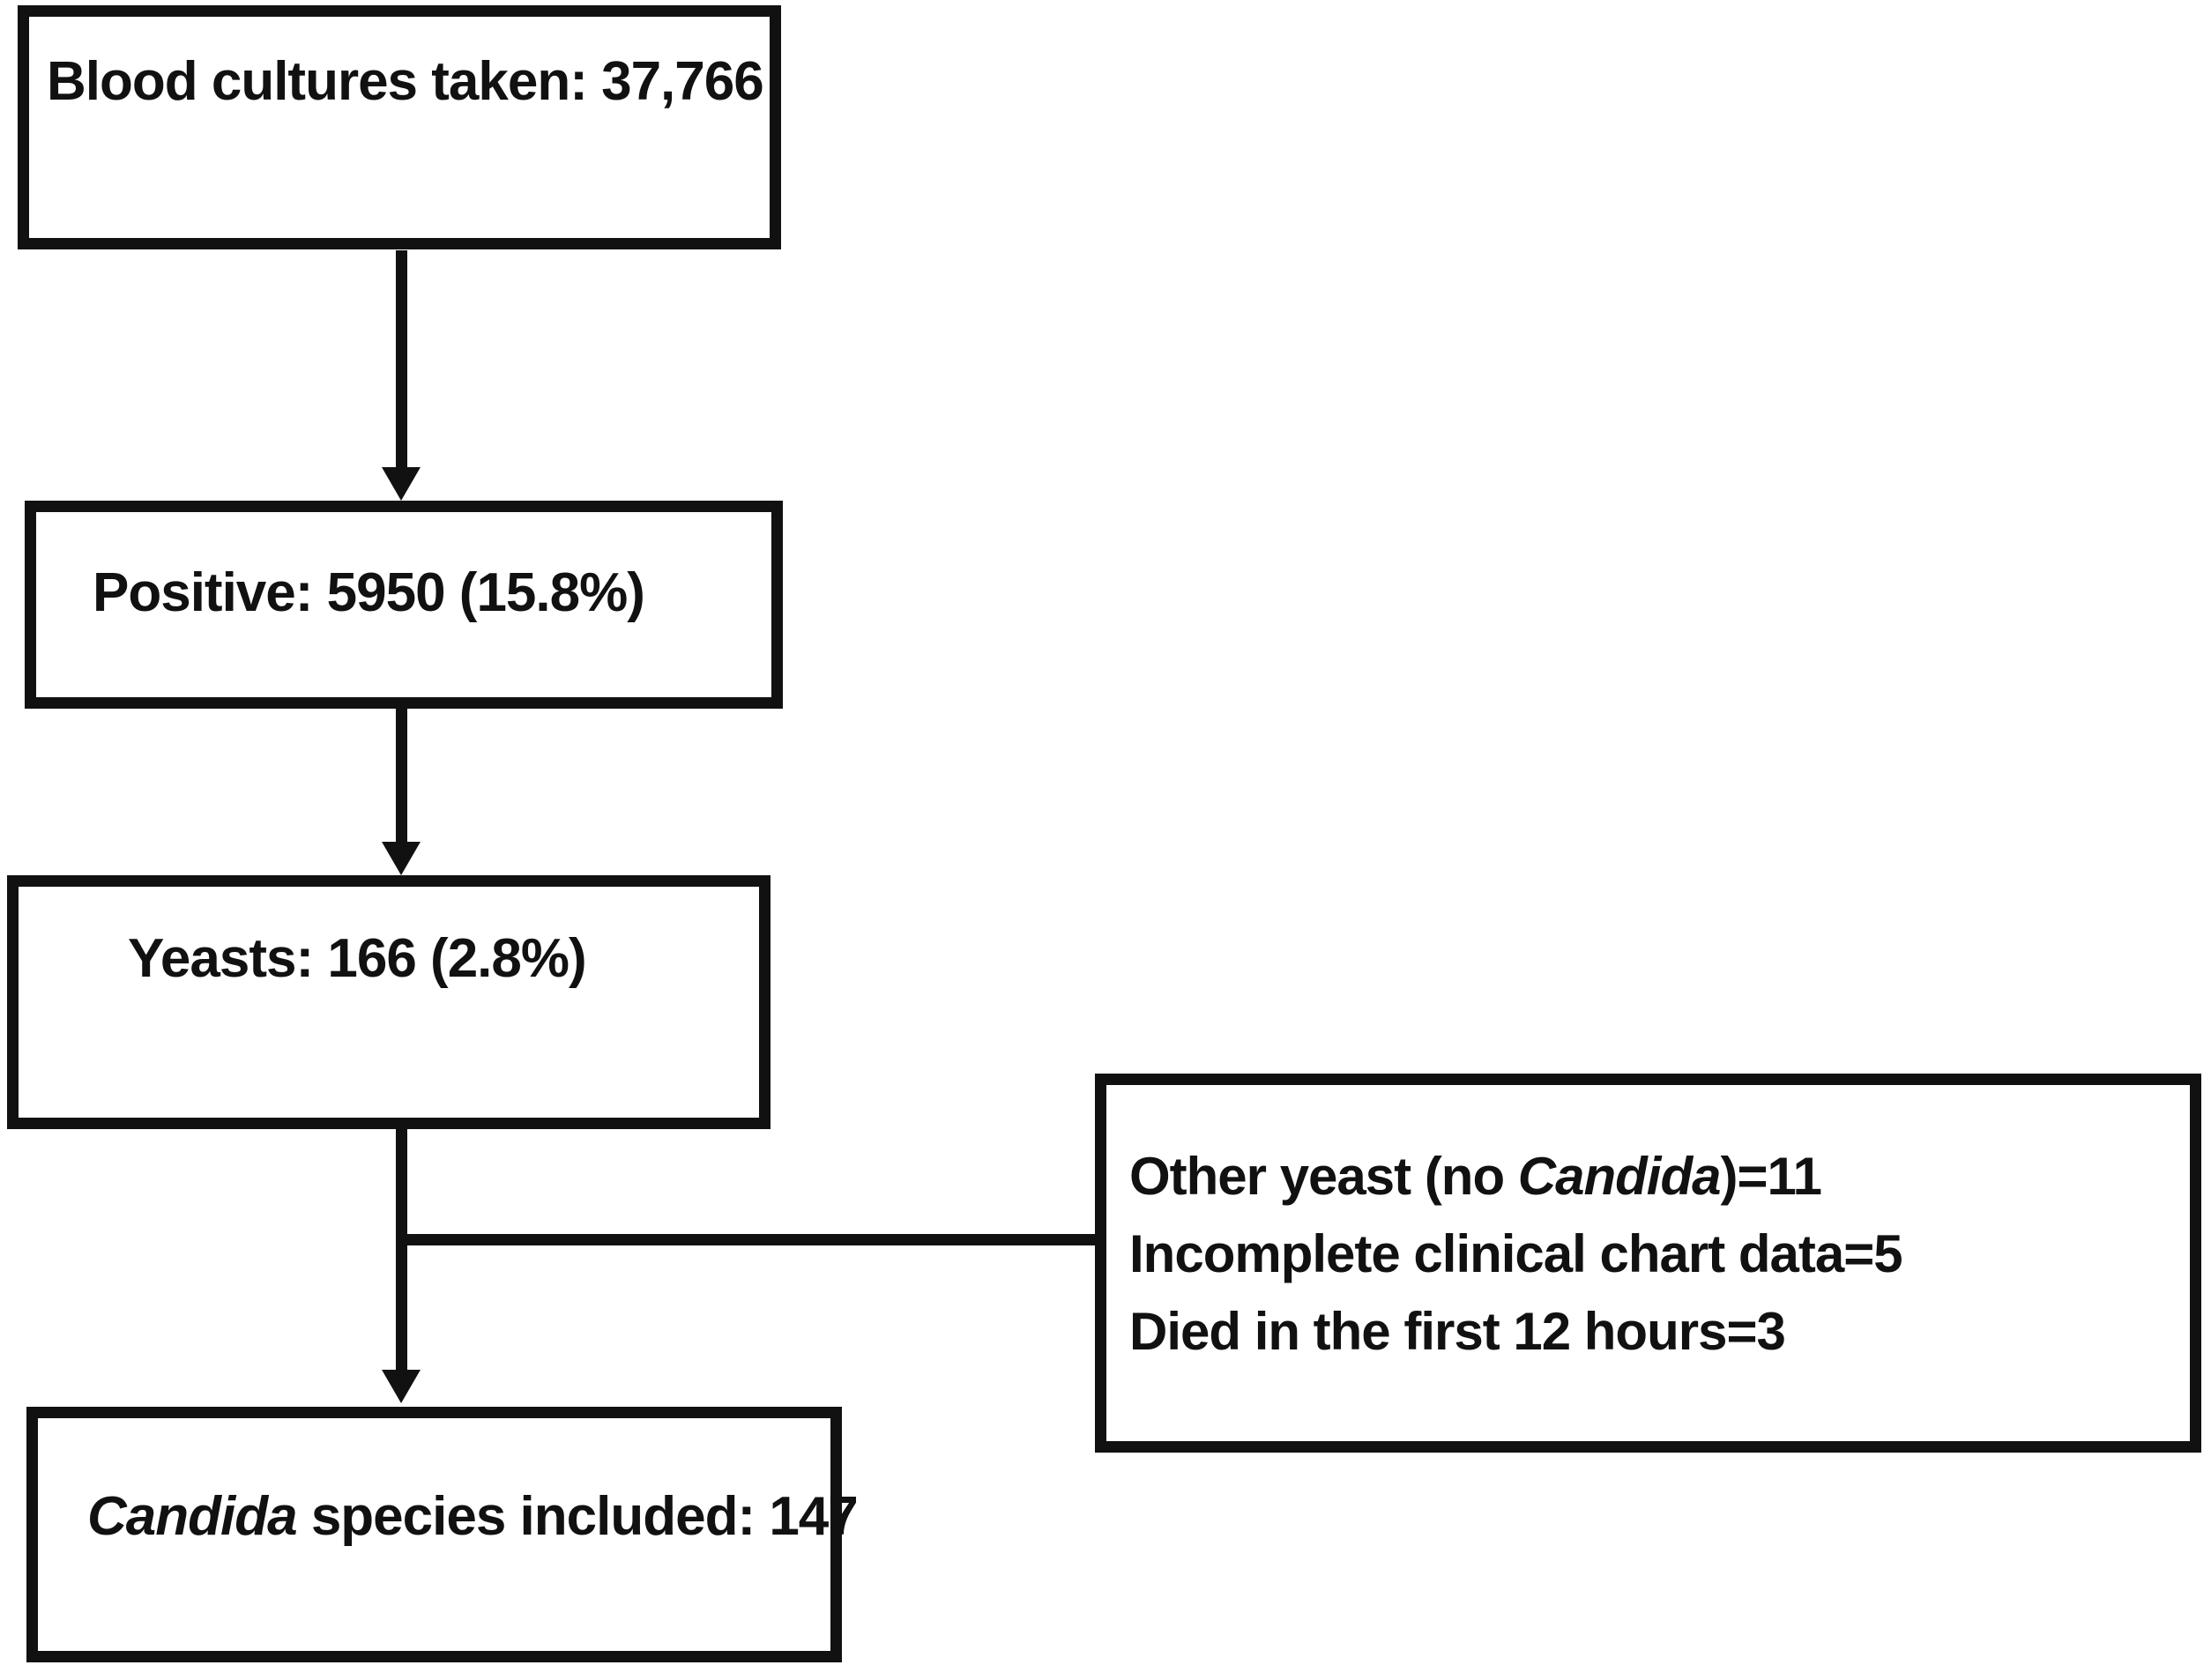 The height and width of the screenshot is (1680, 2211). I want to click on exclusion-line-died-12h: Died in the first 12 hours=3, so click(1457, 1331).